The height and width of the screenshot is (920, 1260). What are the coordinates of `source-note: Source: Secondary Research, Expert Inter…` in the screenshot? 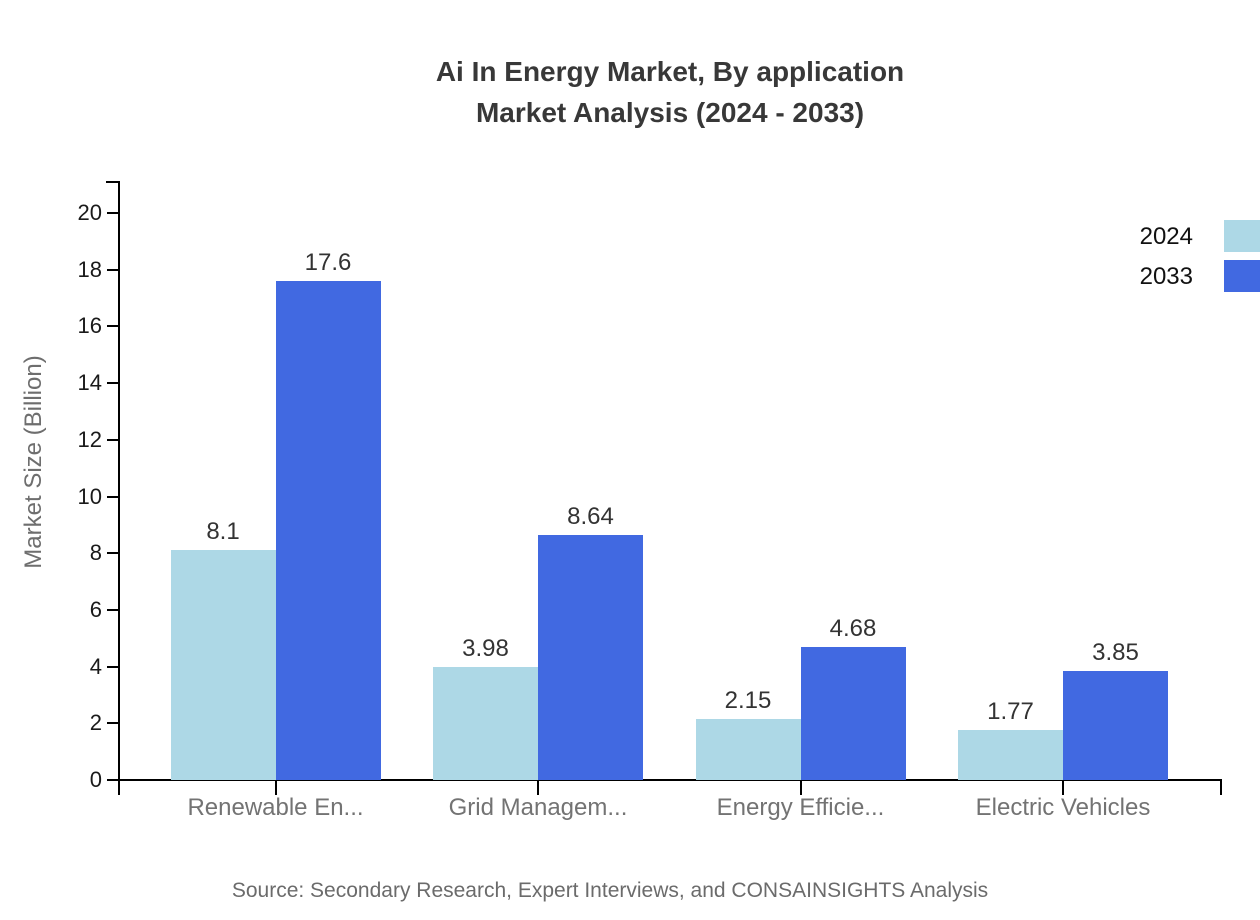 It's located at (610, 890).